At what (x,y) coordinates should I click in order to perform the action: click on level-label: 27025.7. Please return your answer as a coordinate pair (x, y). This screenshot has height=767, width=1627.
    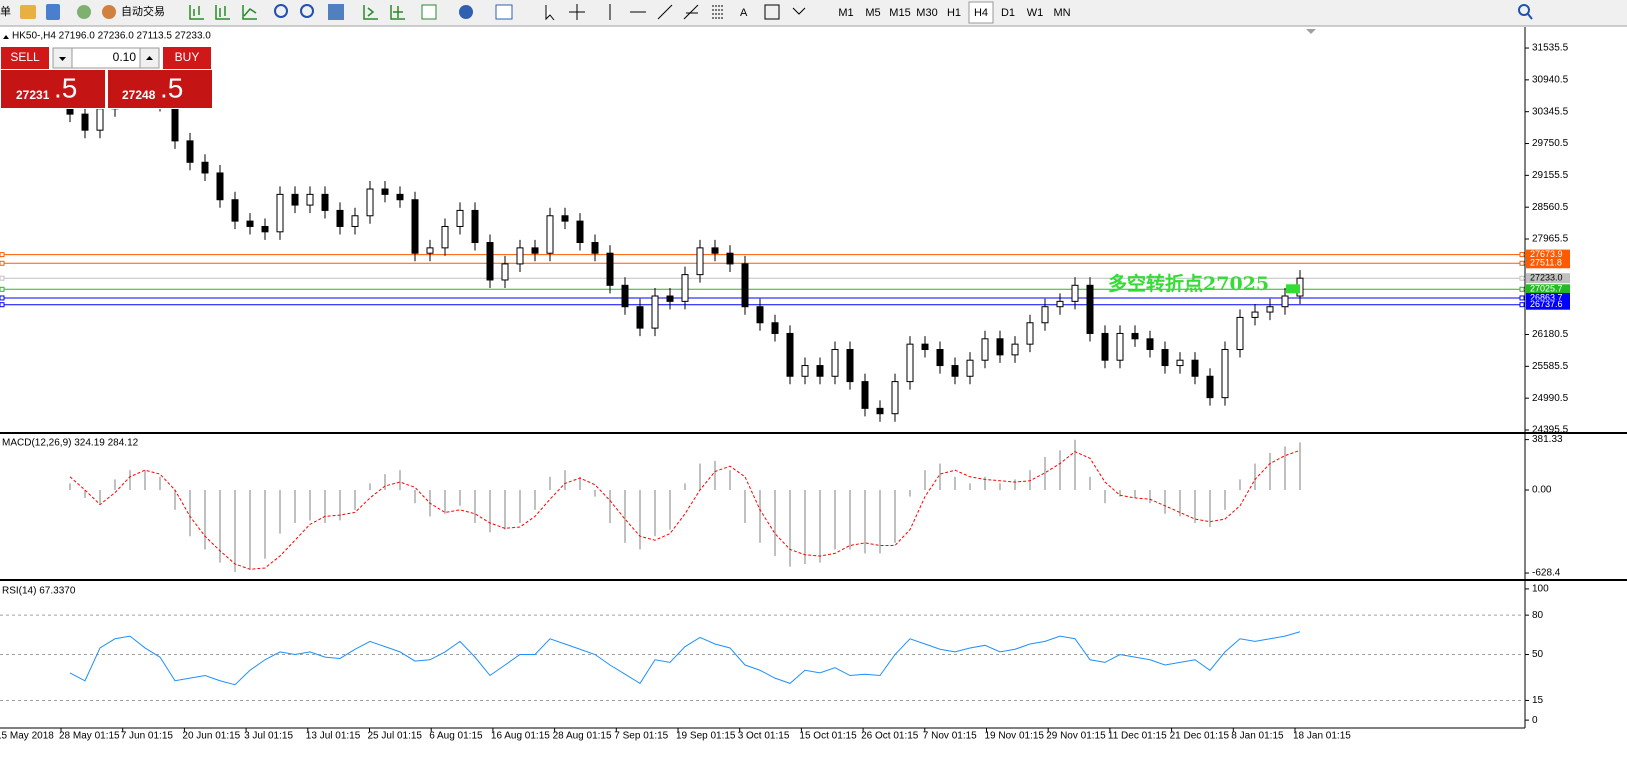
    Looking at the image, I should click on (1546, 289).